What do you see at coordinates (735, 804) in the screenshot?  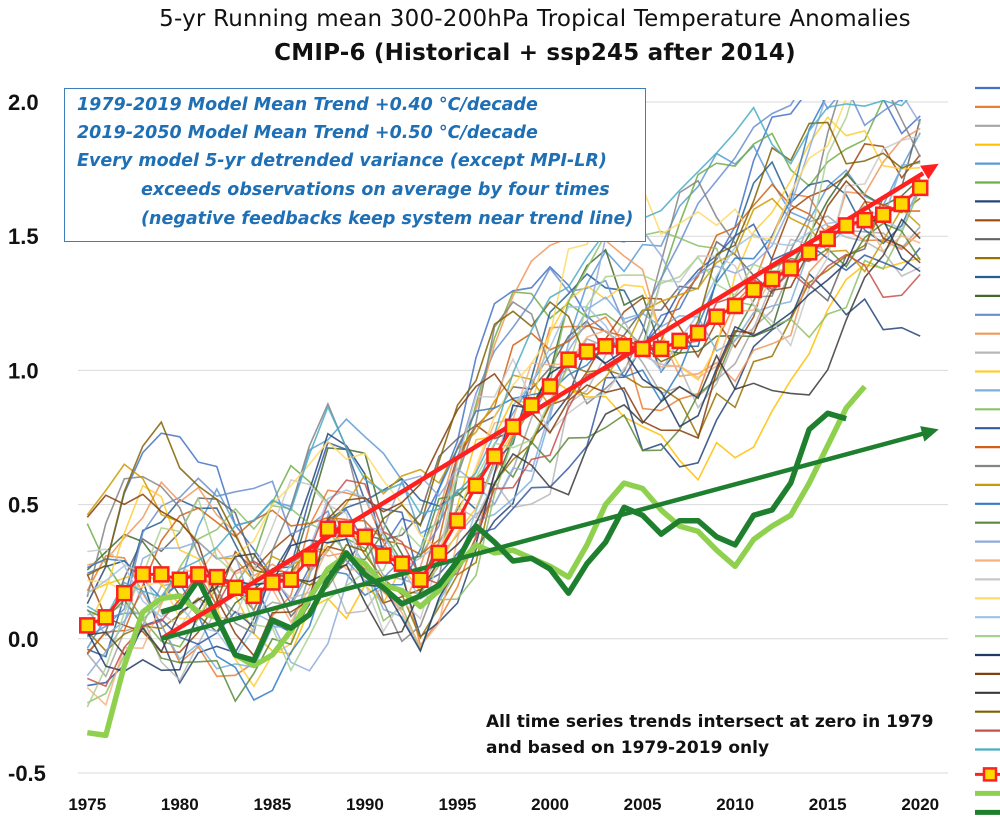 I see `x-tick-label: 2010` at bounding box center [735, 804].